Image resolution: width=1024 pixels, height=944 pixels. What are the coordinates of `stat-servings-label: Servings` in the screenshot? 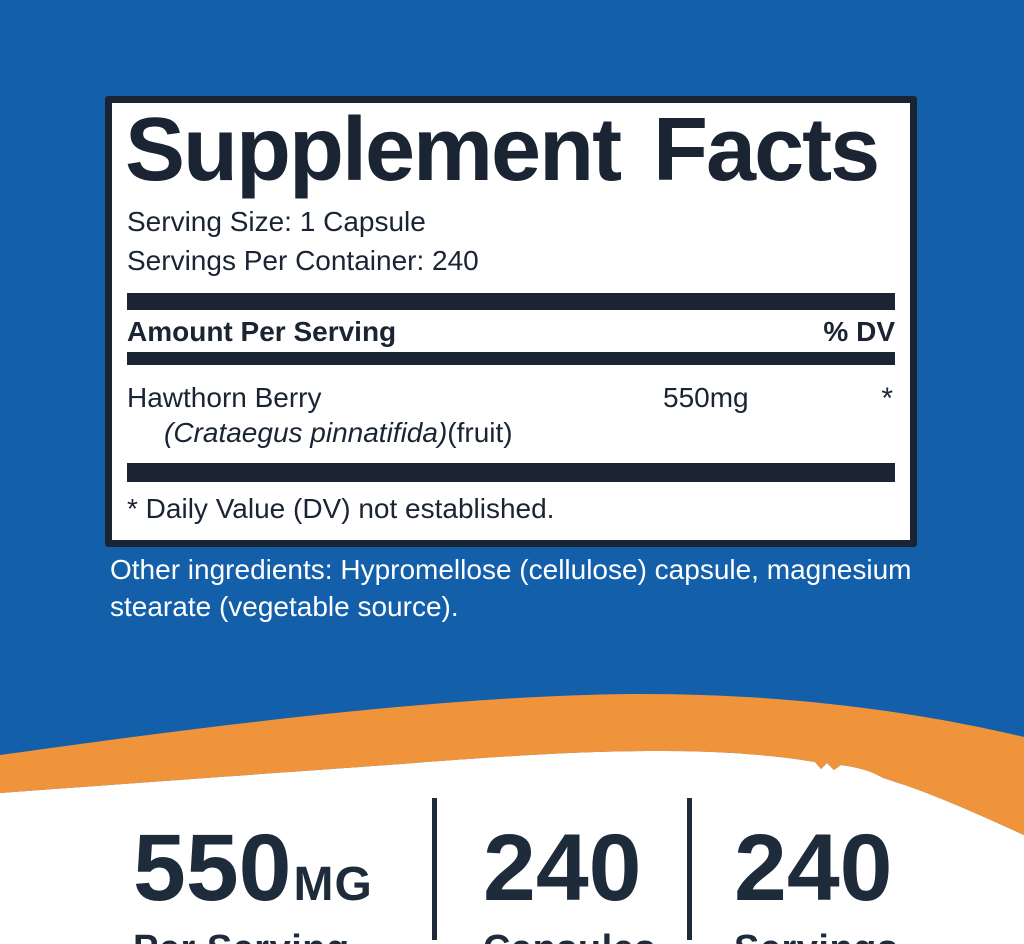 It's located at (816, 936).